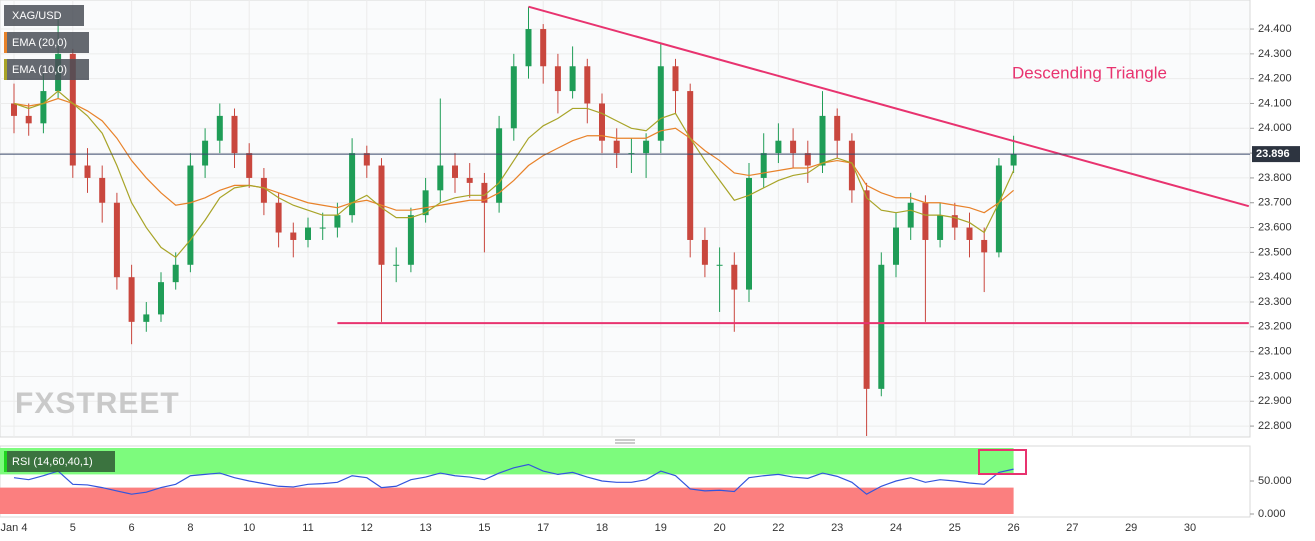 The width and height of the screenshot is (1315, 541). Describe the element at coordinates (1089, 72) in the screenshot. I see `annotation: Descending Triangle` at that location.